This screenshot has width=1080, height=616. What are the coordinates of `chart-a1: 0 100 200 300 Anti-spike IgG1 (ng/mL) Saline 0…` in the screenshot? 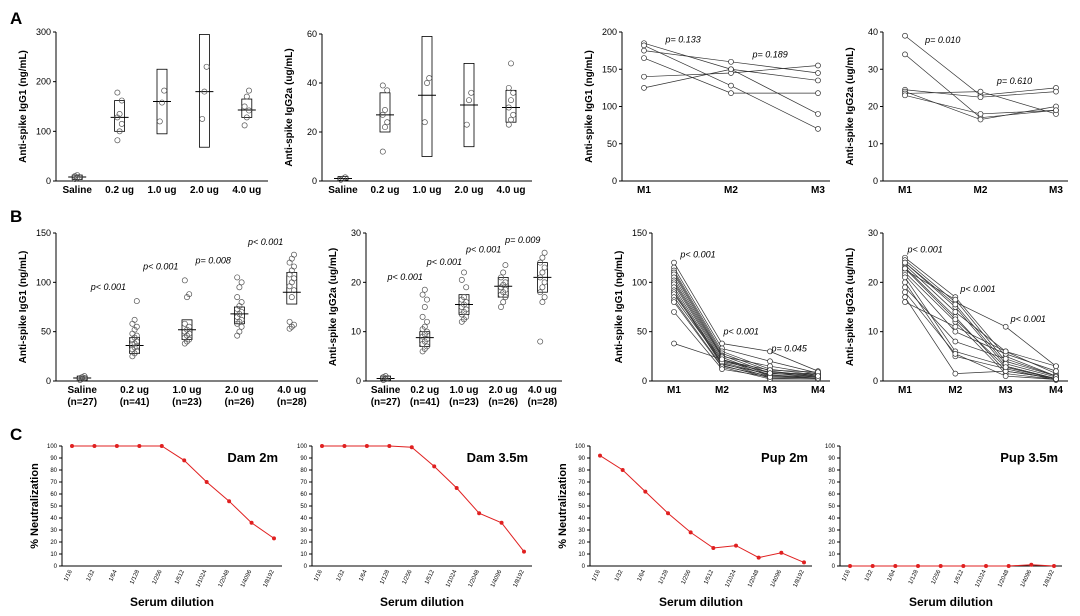 It's located at (143, 111).